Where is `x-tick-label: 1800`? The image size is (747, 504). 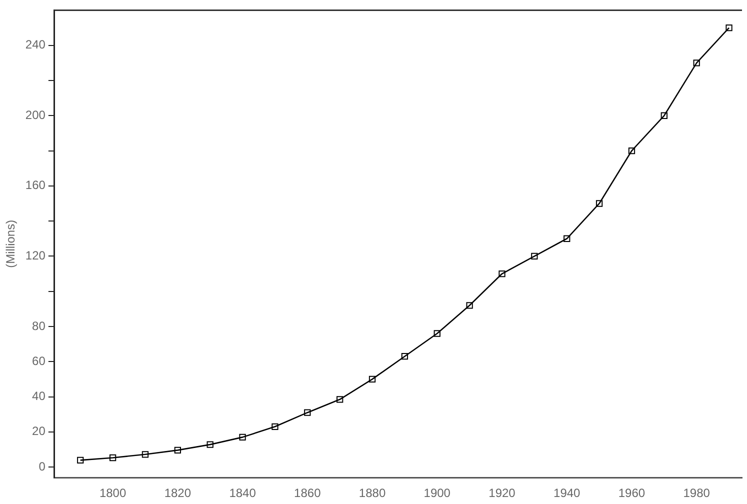
x-tick-label: 1800 is located at coordinates (112, 493).